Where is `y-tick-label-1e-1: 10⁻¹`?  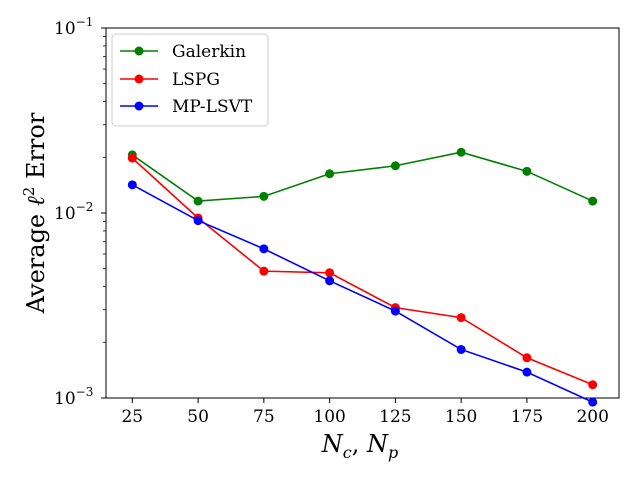 y-tick-label-1e-1: 10⁻¹ is located at coordinates (73, 27).